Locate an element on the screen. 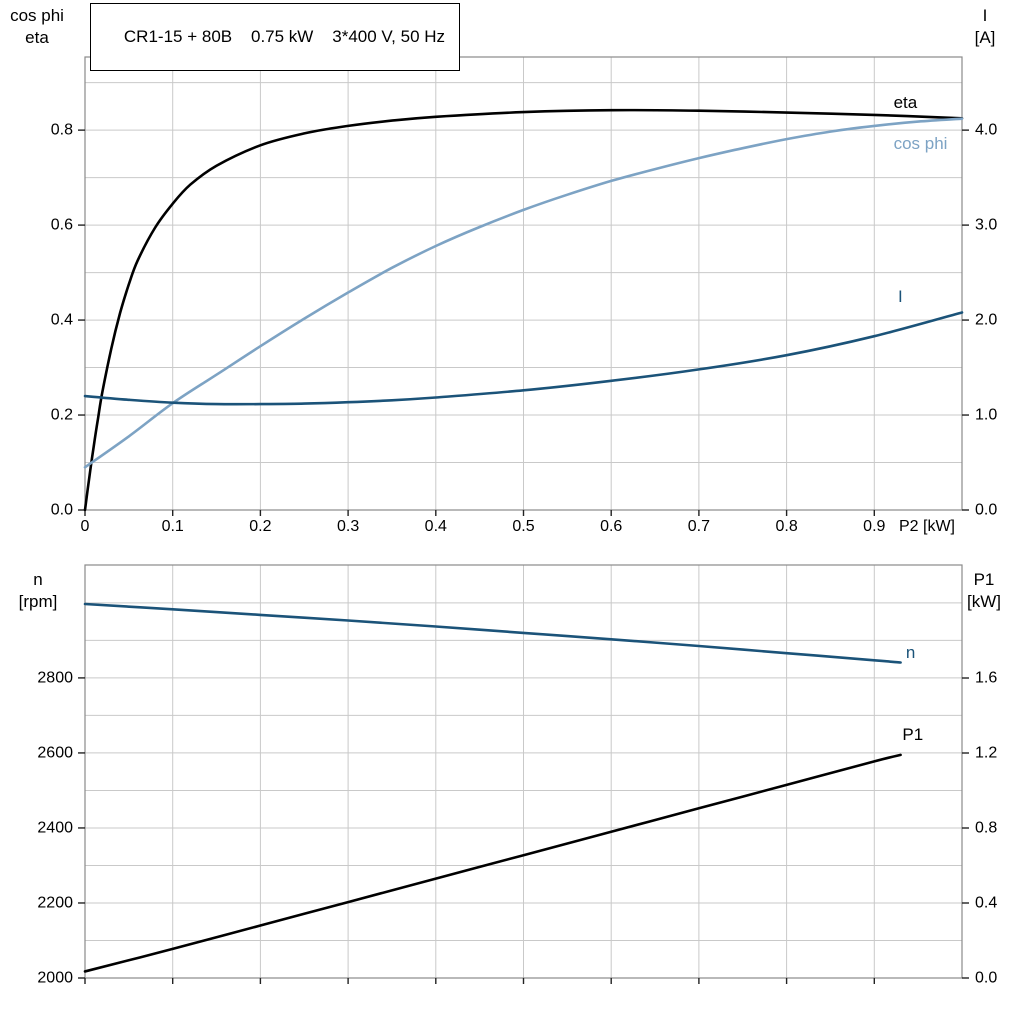 The image size is (1024, 1024). p1-curve-label: P1 is located at coordinates (912, 734).